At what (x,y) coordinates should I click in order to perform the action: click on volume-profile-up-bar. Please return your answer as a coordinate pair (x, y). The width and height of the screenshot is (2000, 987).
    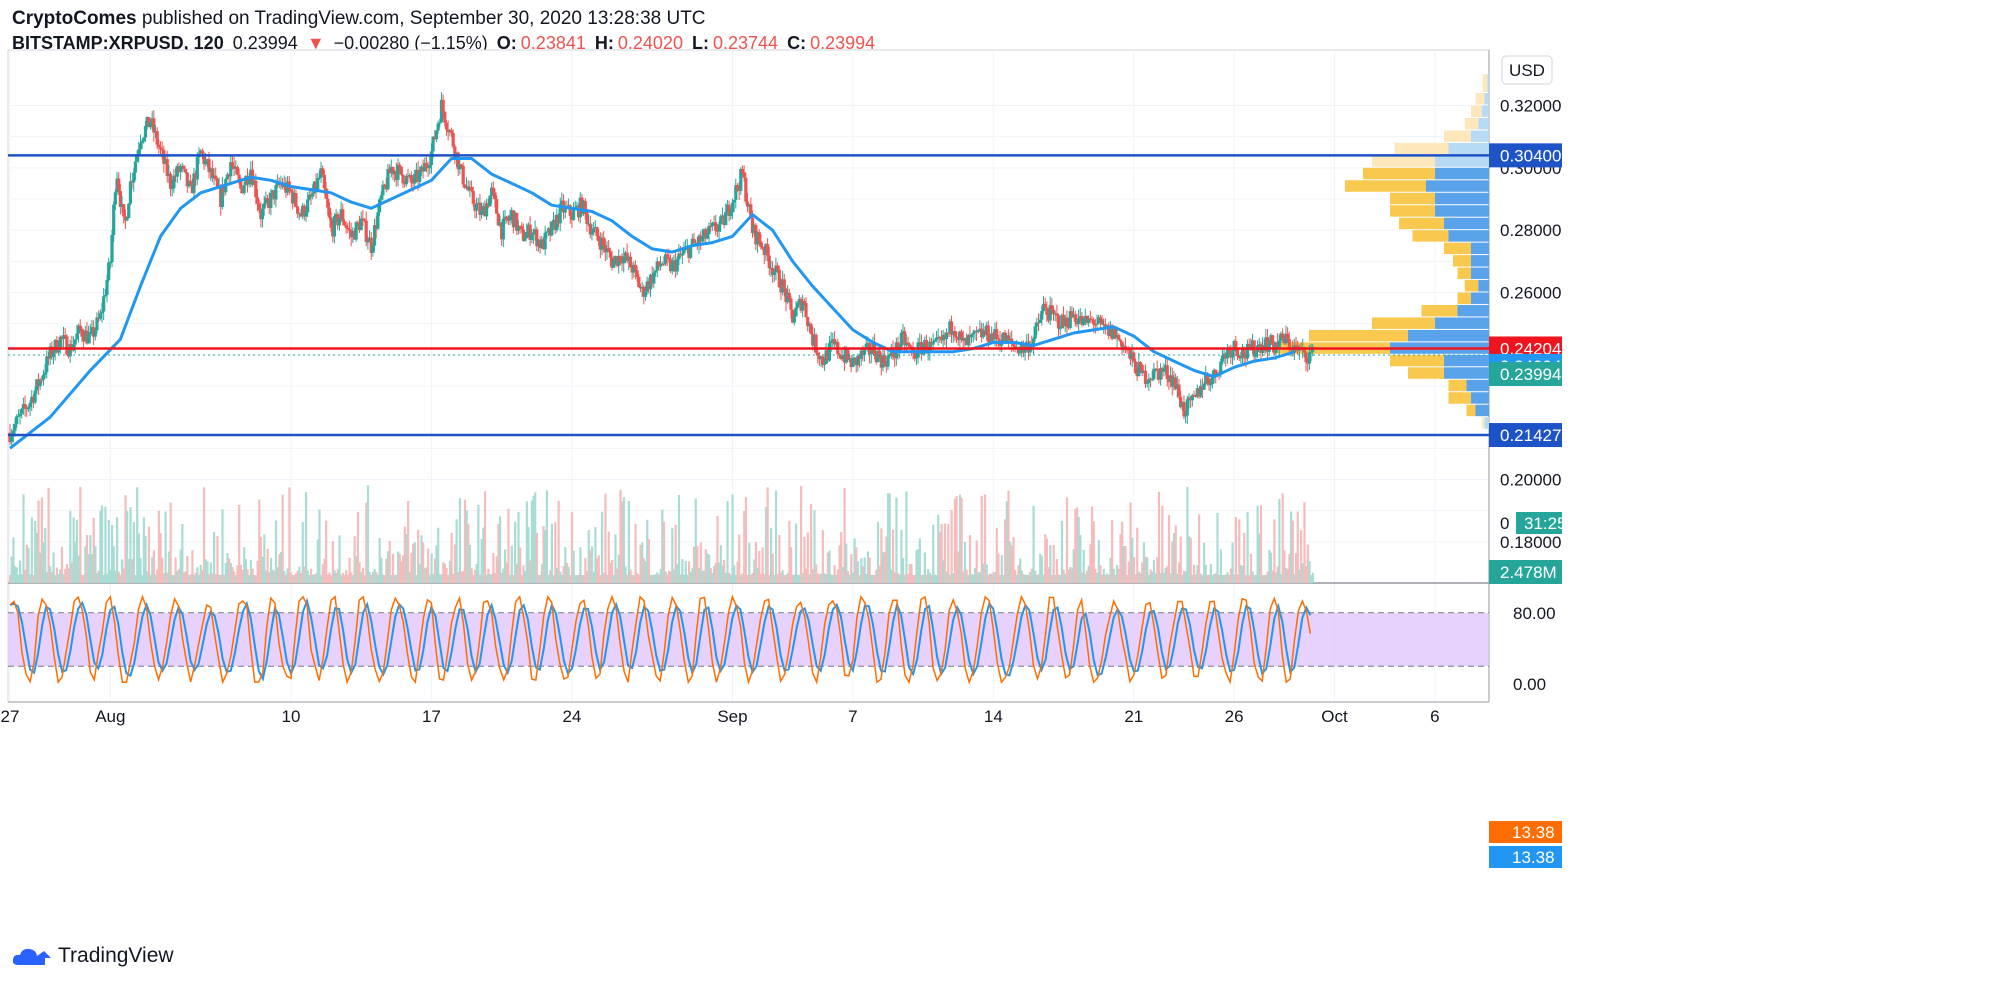
    Looking at the image, I should click on (1457, 385).